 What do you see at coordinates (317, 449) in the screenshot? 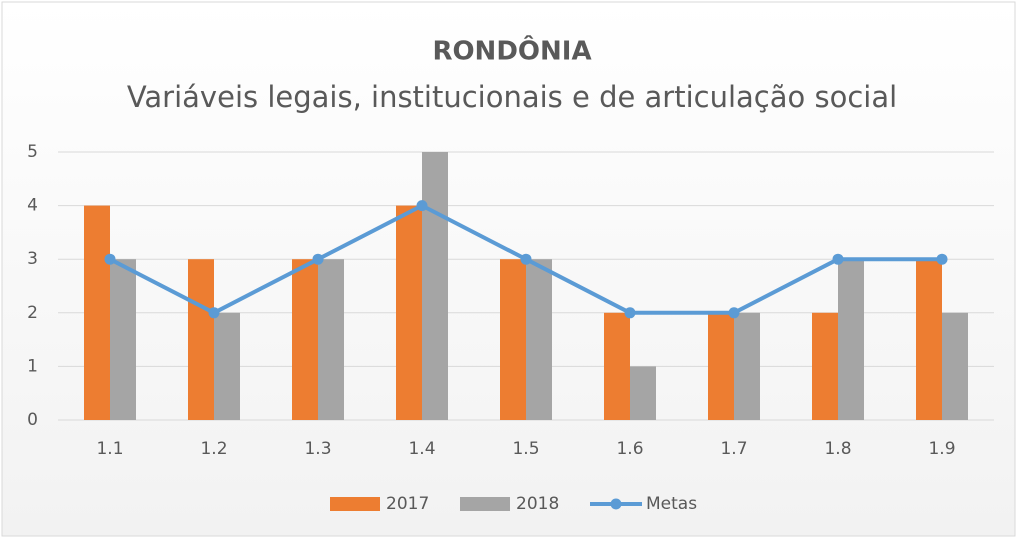
I see `x-tick-label: 1.3` at bounding box center [317, 449].